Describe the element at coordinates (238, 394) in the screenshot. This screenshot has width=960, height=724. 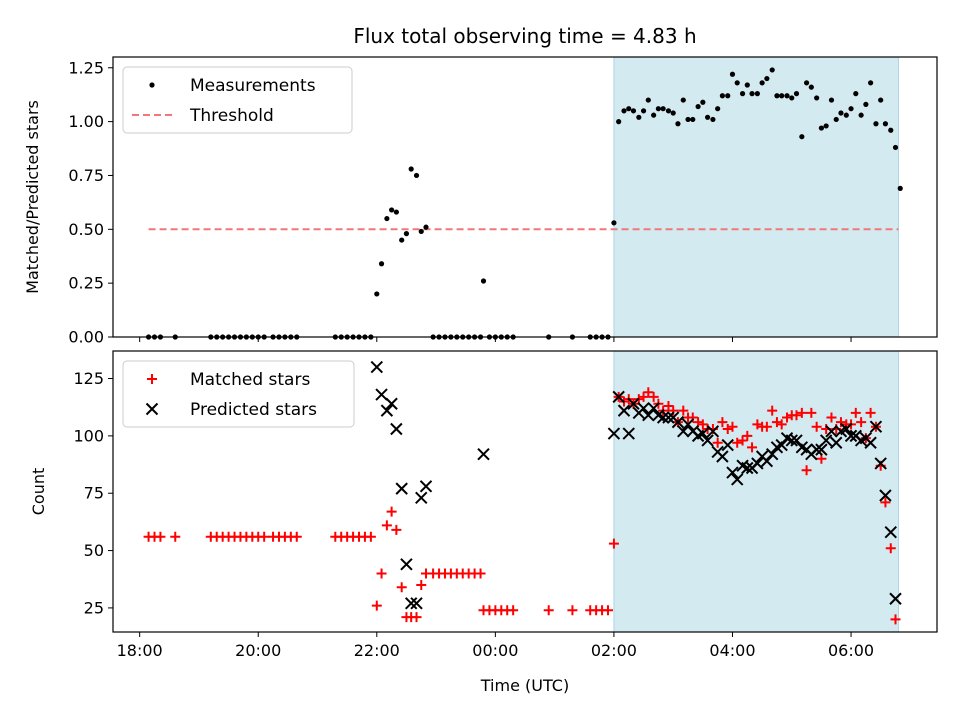
I see `bottom-legend-box` at that location.